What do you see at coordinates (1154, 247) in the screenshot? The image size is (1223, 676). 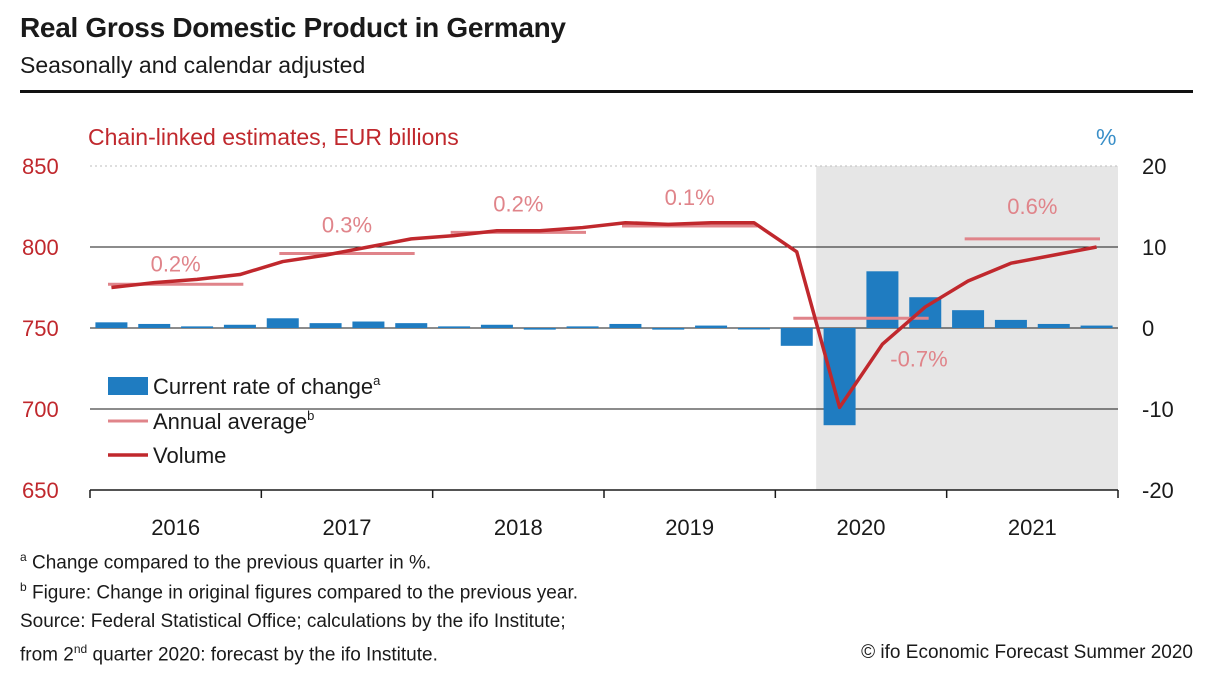 I see `right-tick-label: 10` at bounding box center [1154, 247].